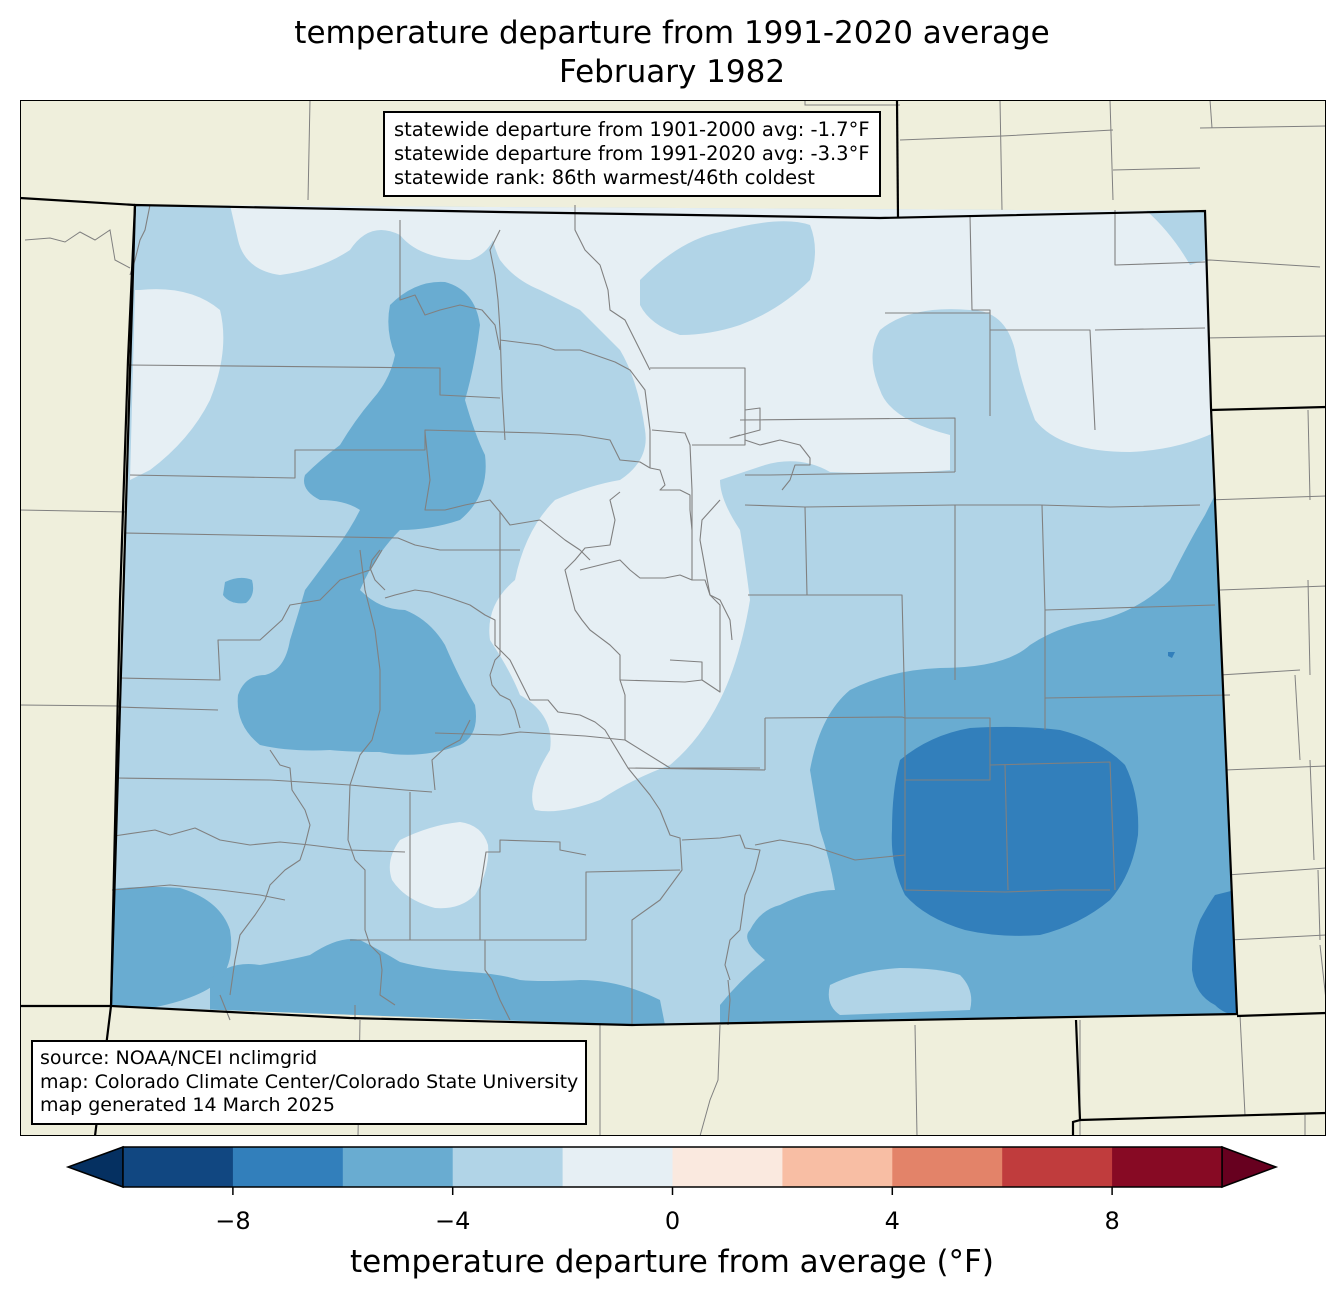 Image resolution: width=1344 pixels, height=1299 pixels. What do you see at coordinates (232, 1221) in the screenshot?
I see `colorbar-tick-label: −8` at bounding box center [232, 1221].